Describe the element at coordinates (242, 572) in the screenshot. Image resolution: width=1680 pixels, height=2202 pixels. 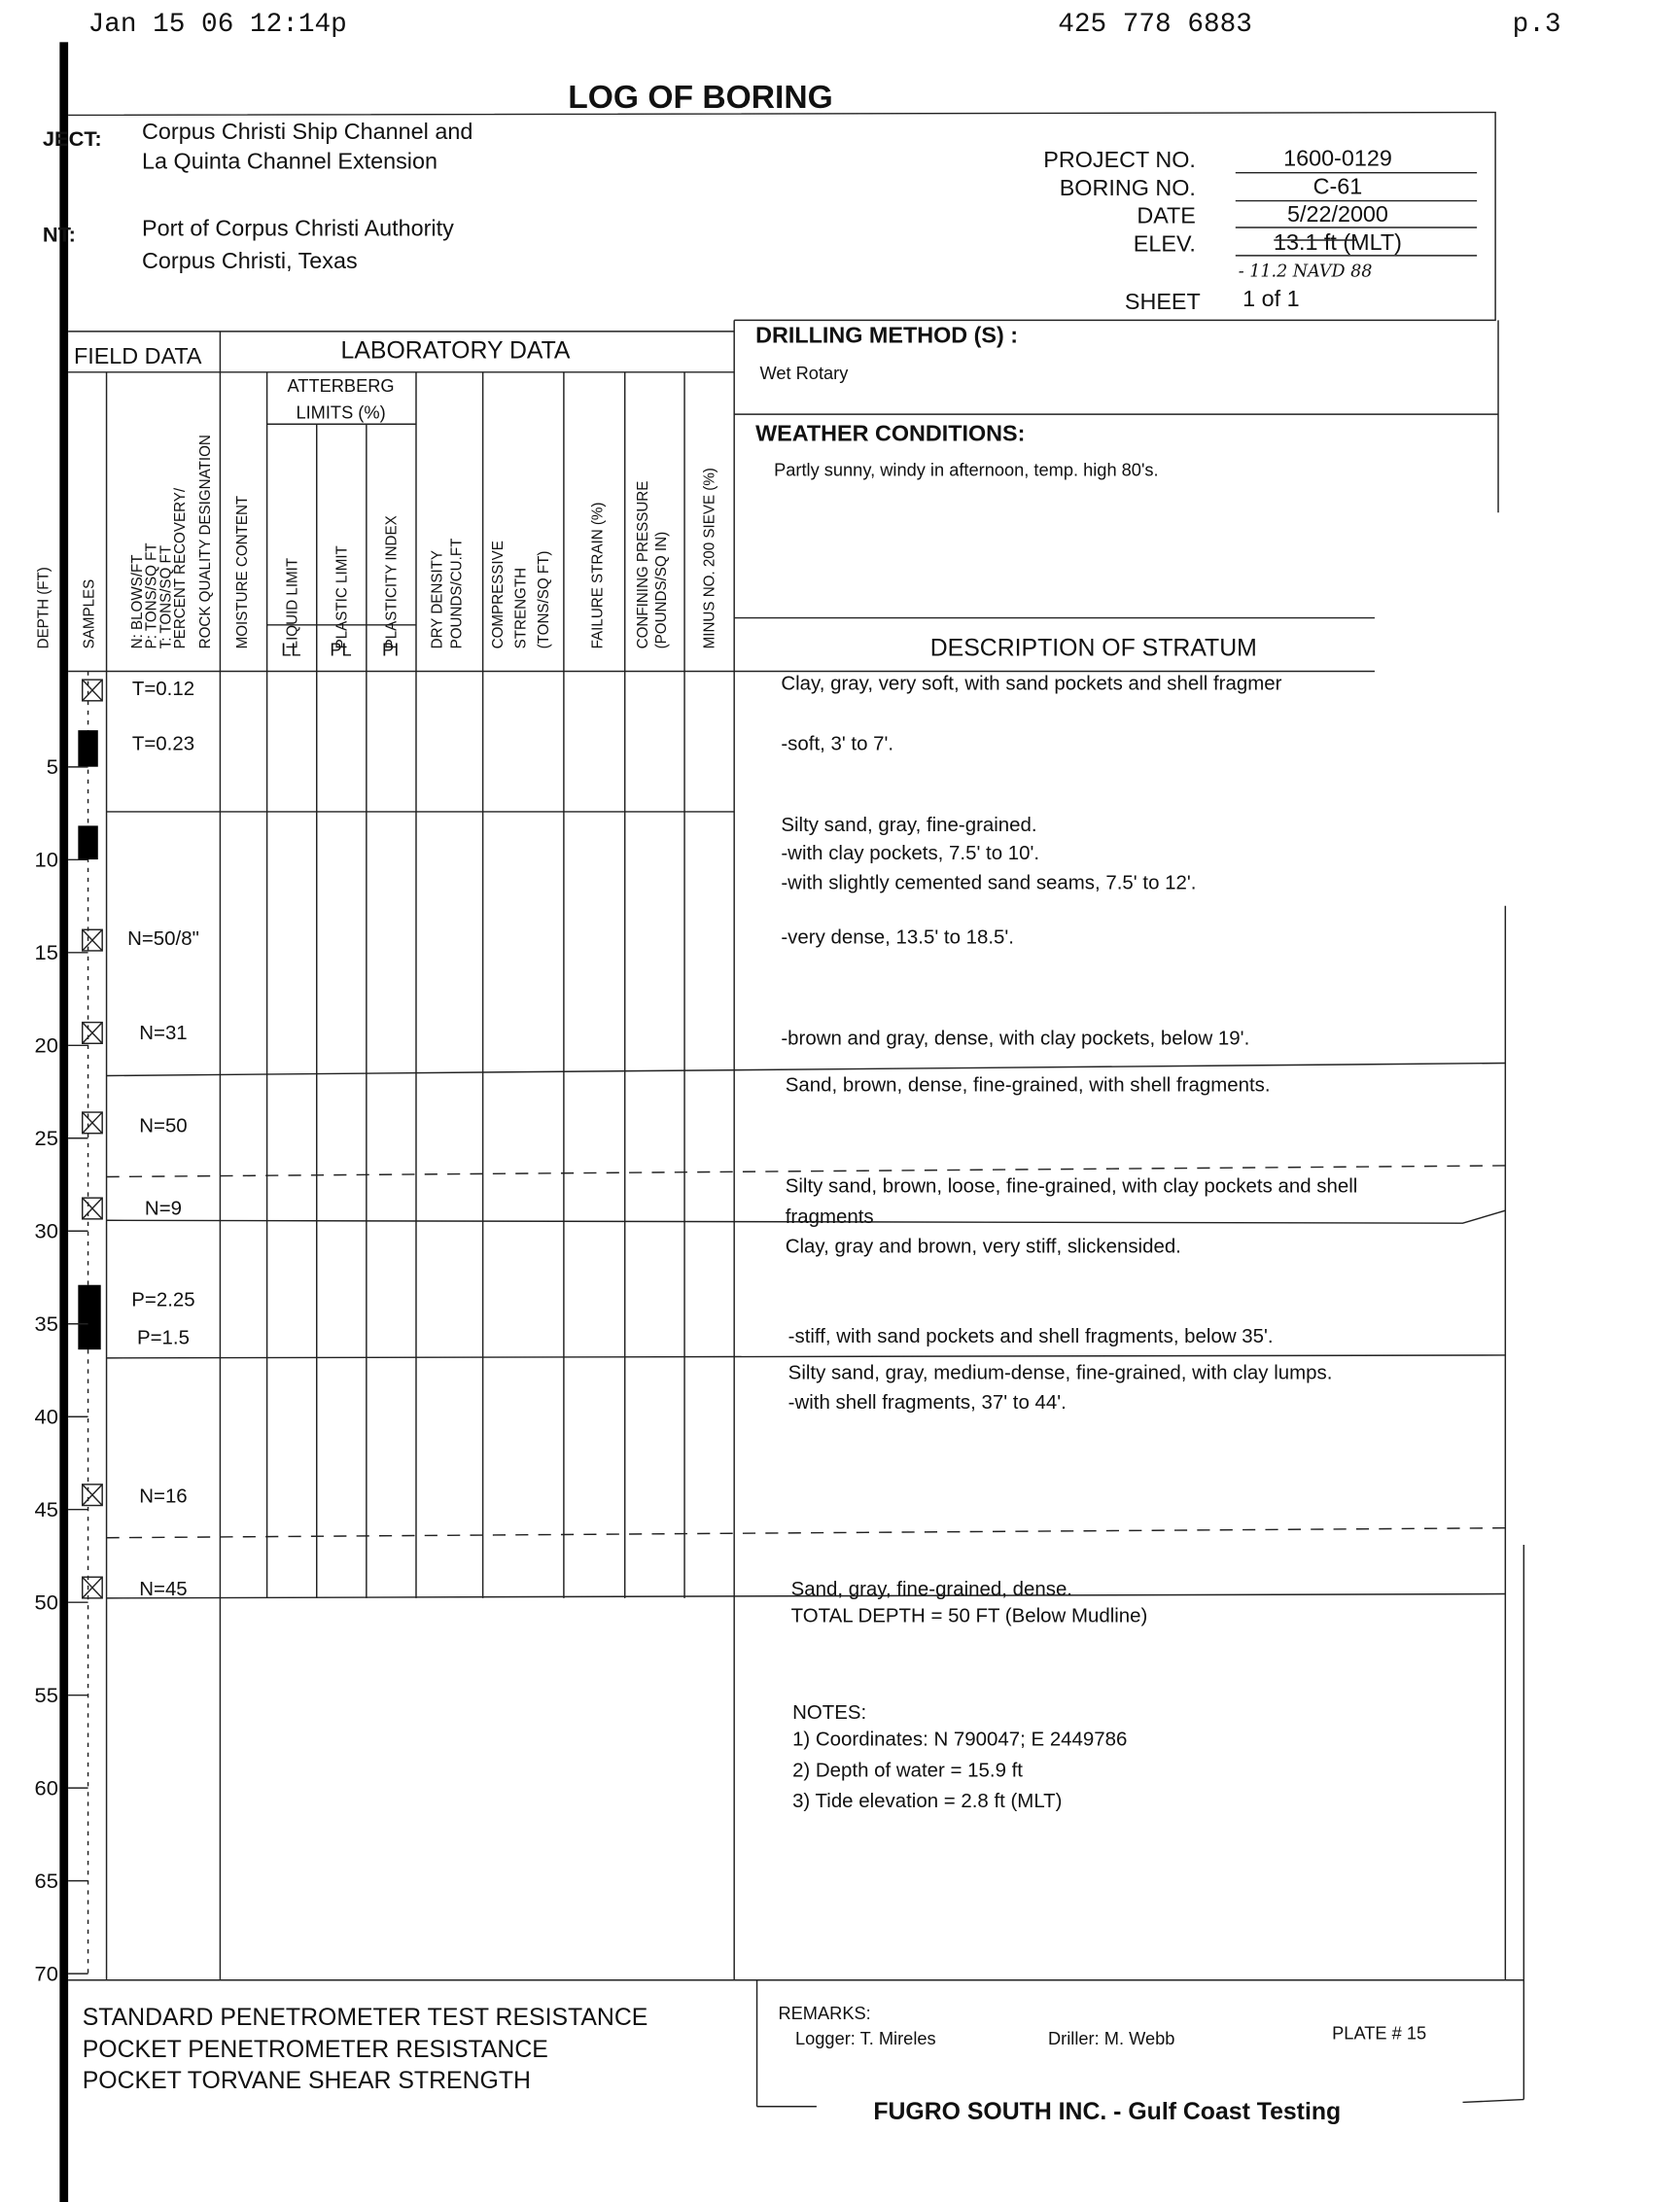
I see `column-header: MOISTURE CONTENT` at that location.